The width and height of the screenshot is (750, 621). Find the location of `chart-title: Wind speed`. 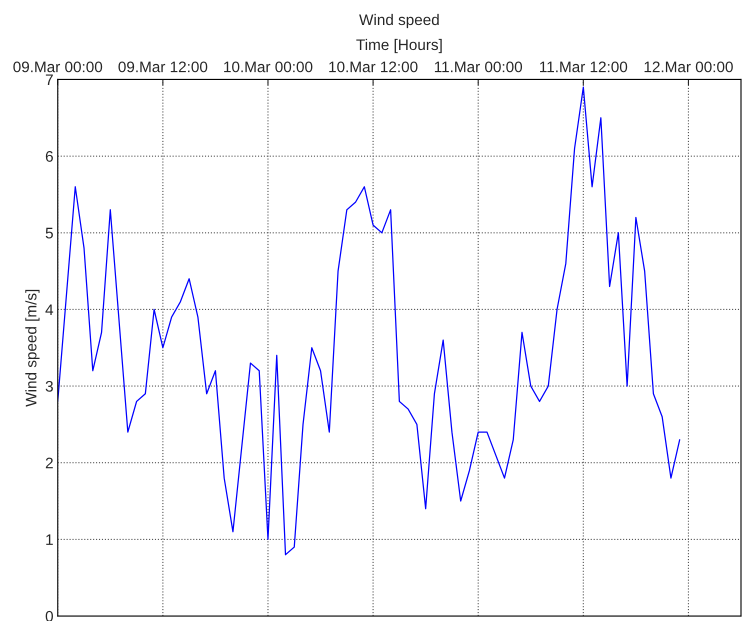

chart-title: Wind speed is located at coordinates (399, 21).